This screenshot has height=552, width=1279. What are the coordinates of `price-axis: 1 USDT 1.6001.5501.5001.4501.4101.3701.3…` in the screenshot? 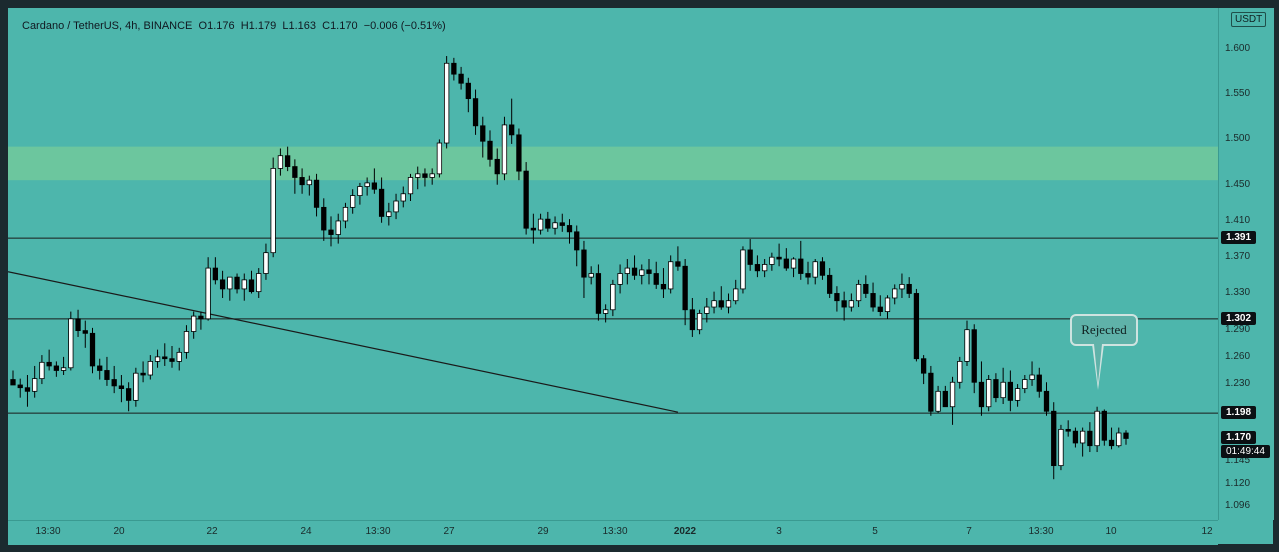 It's located at (1246, 264).